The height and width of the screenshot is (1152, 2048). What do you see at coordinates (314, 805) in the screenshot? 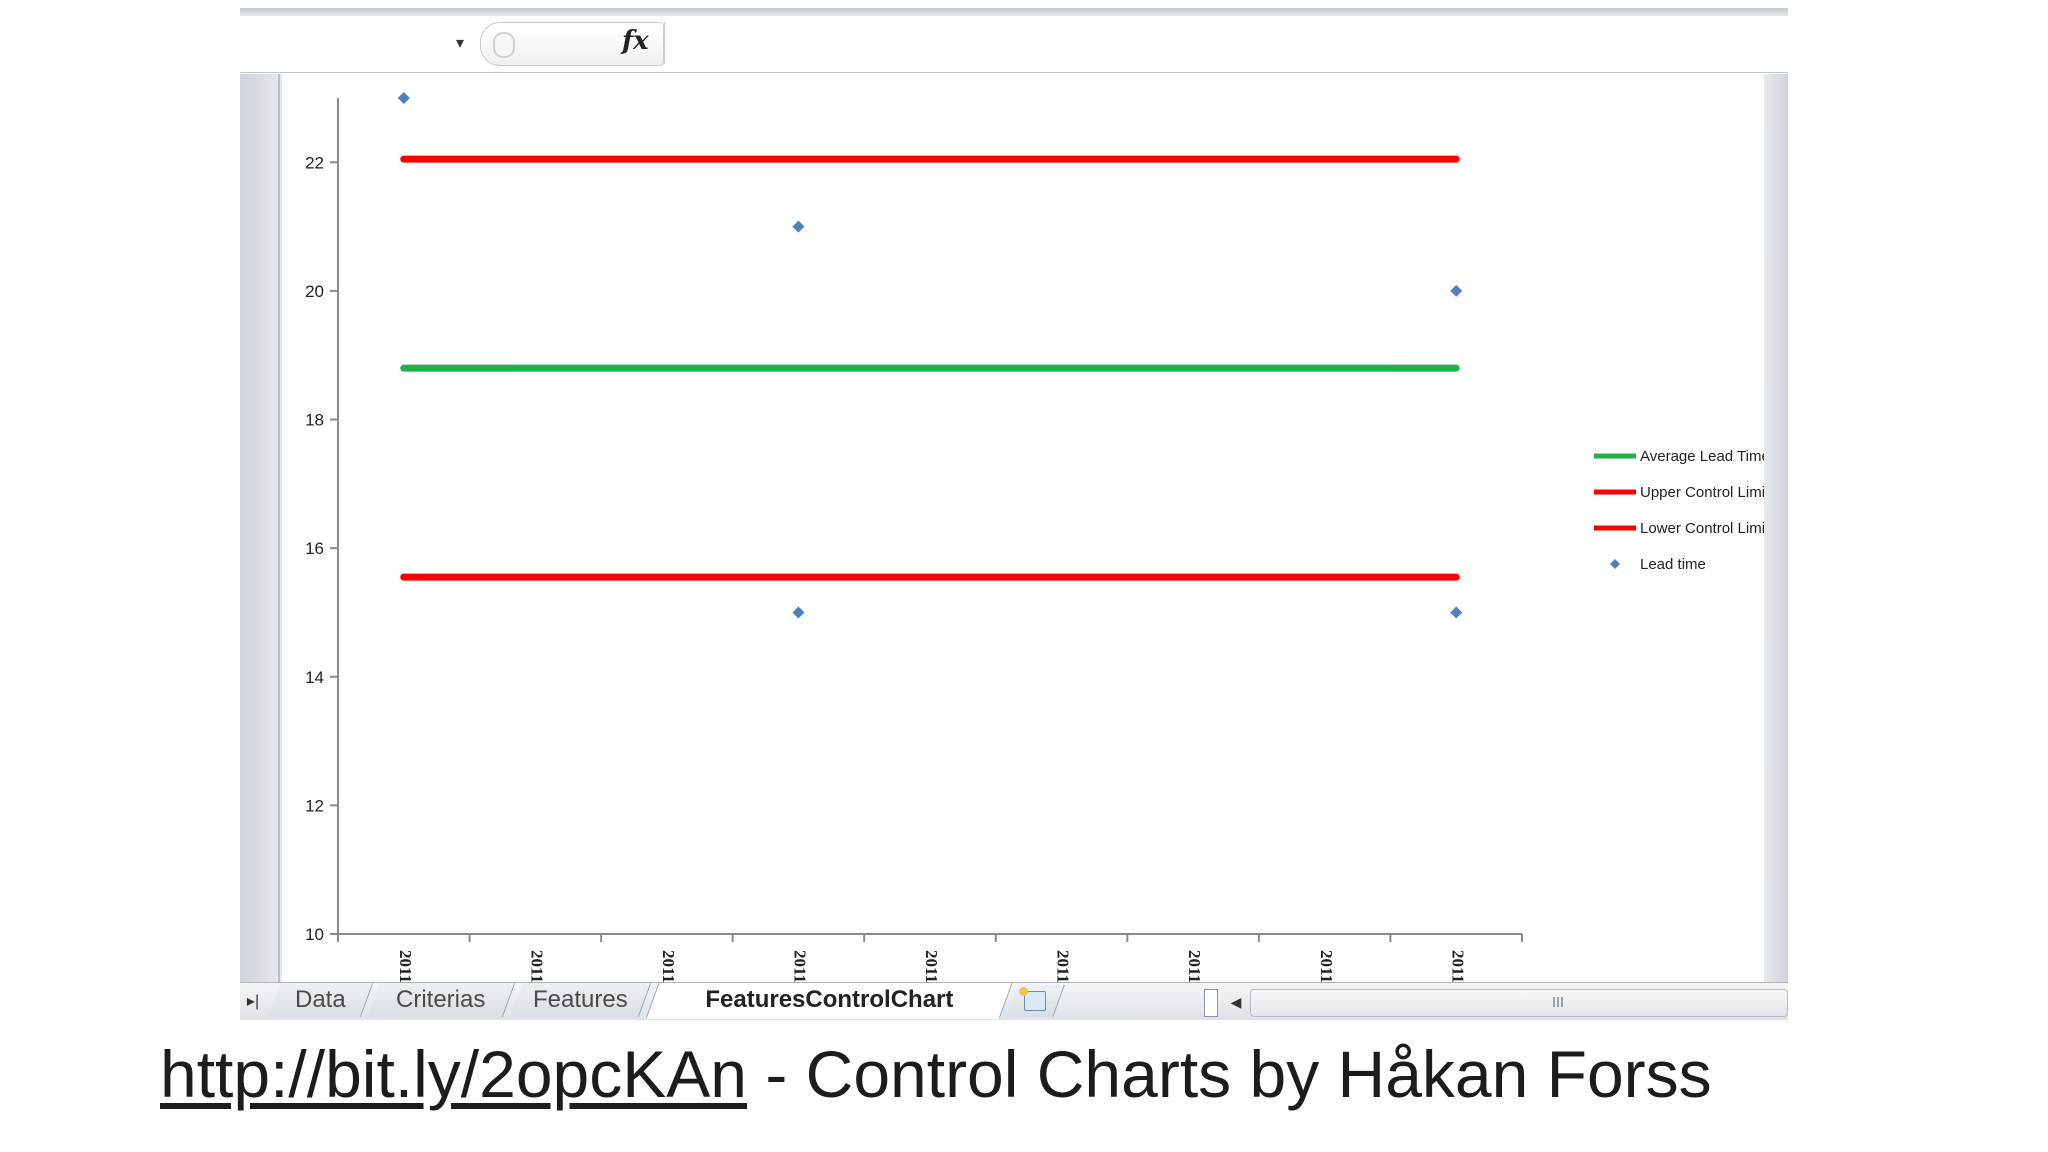
I see `y-tick-label: 12` at bounding box center [314, 805].